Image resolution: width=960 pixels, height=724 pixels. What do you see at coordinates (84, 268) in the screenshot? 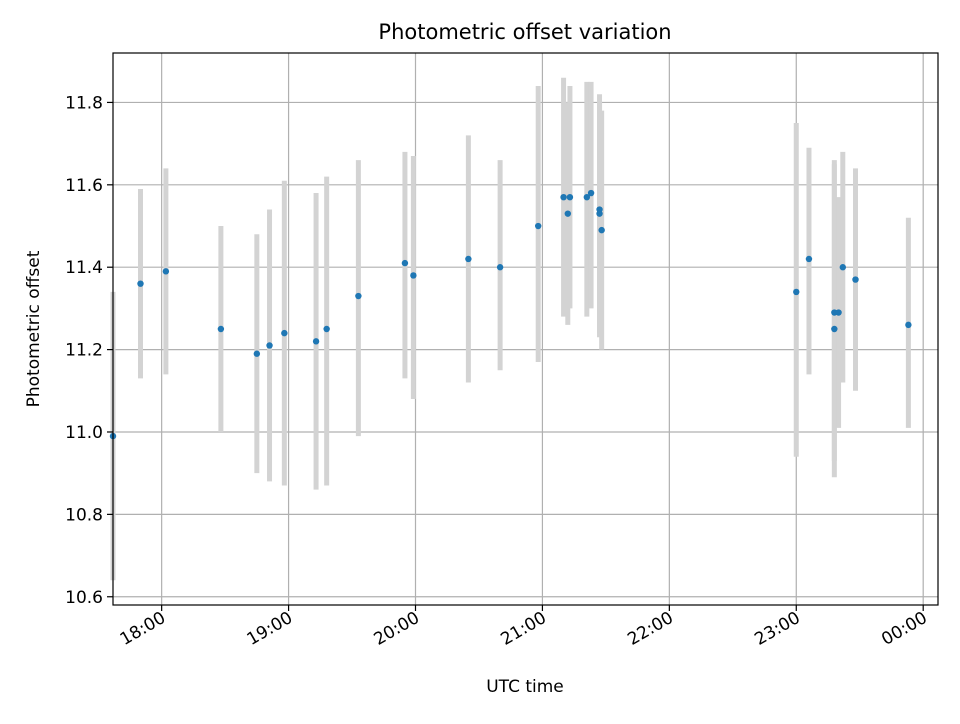
I see `y-tick-label: 11.4` at bounding box center [84, 268].